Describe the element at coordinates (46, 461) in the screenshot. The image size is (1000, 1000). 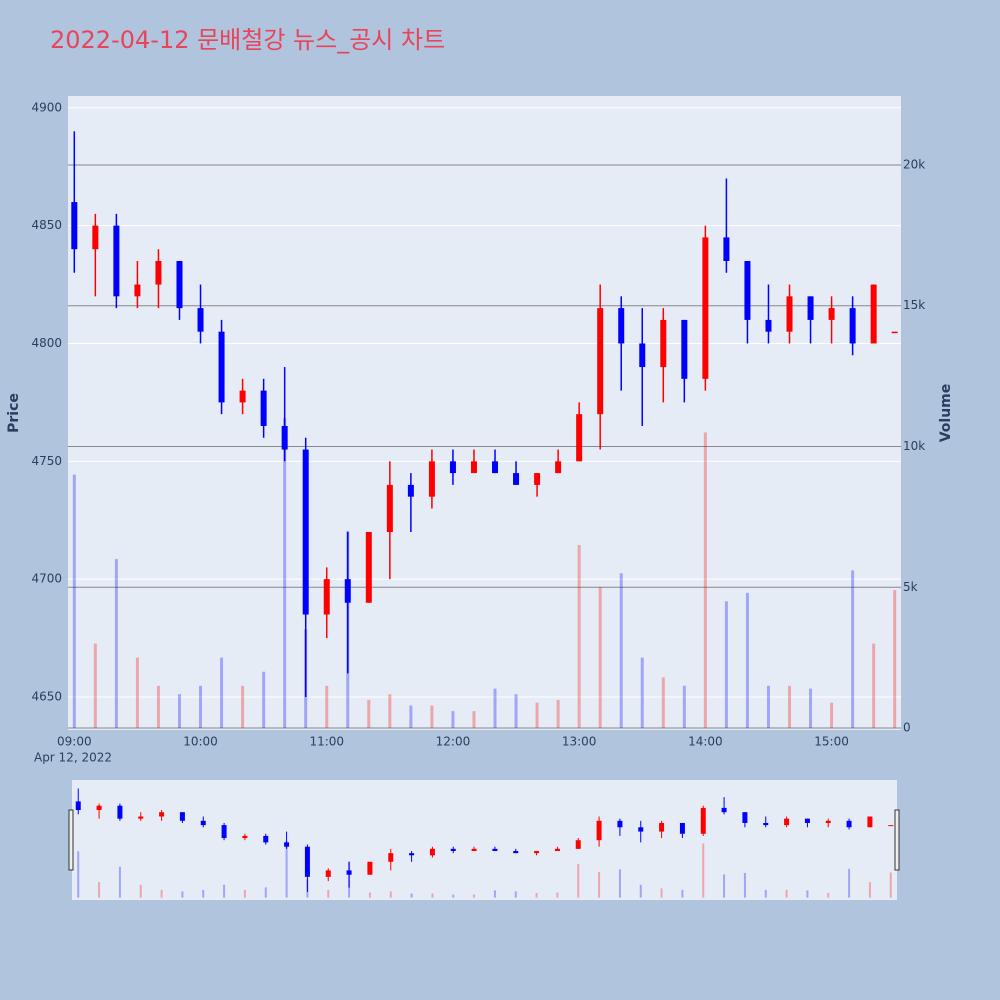
I see `y-tick-label: 4750` at that location.